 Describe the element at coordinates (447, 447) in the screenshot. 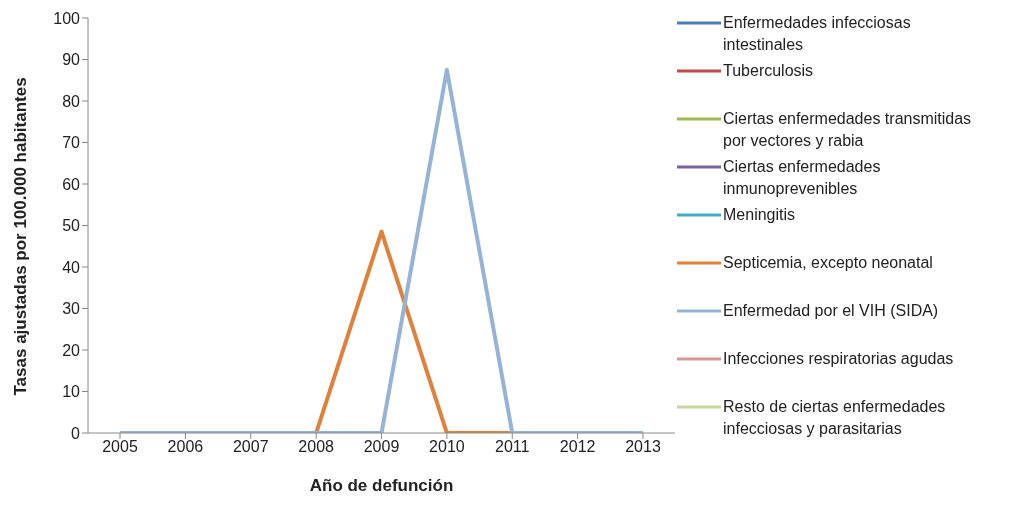

I see `x-tick-label: 2010` at that location.